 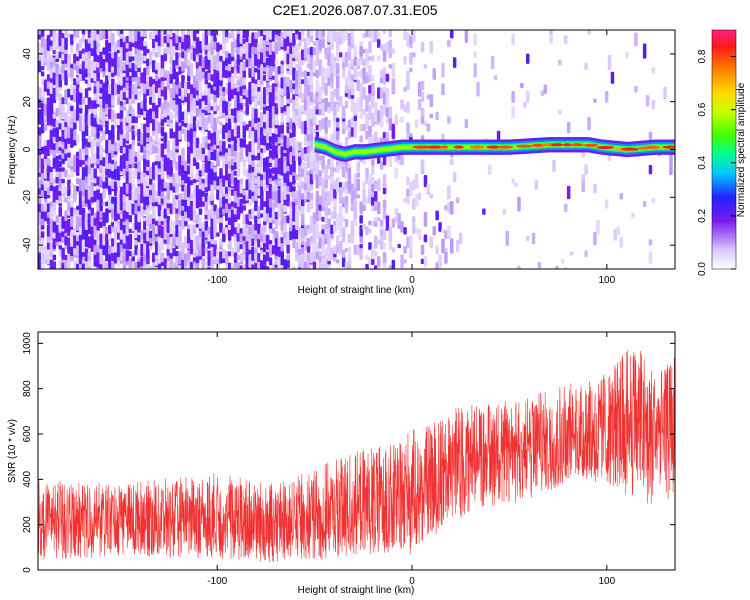 I want to click on snr-ytick-label: 200, so click(x=27, y=524).